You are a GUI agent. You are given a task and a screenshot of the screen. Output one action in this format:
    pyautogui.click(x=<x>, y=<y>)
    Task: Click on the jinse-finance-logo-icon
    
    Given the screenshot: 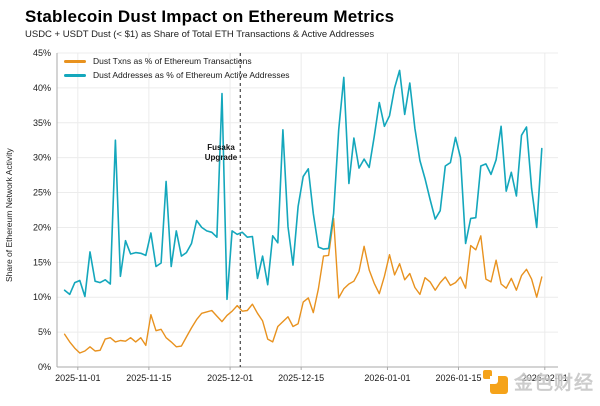 What is the action you would take?
    pyautogui.click(x=496, y=381)
    